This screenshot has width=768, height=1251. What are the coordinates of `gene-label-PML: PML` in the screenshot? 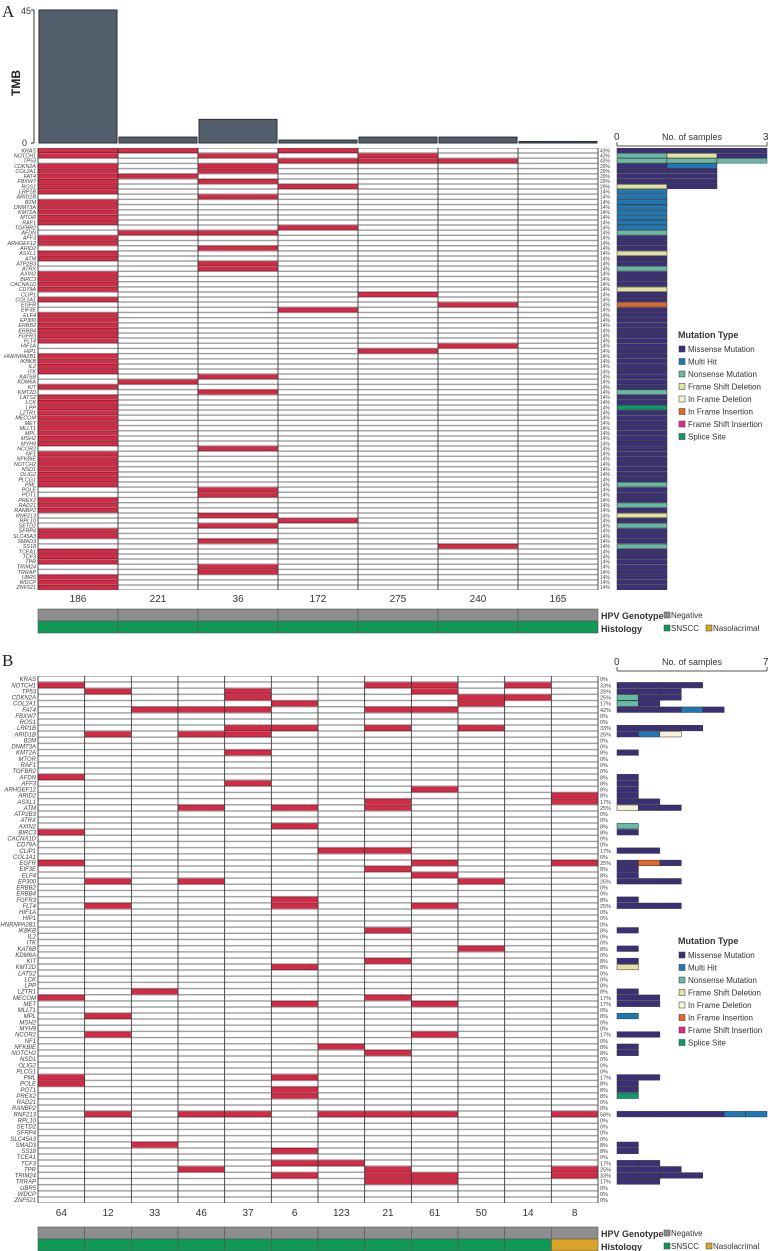 It's located at (30, 1079).